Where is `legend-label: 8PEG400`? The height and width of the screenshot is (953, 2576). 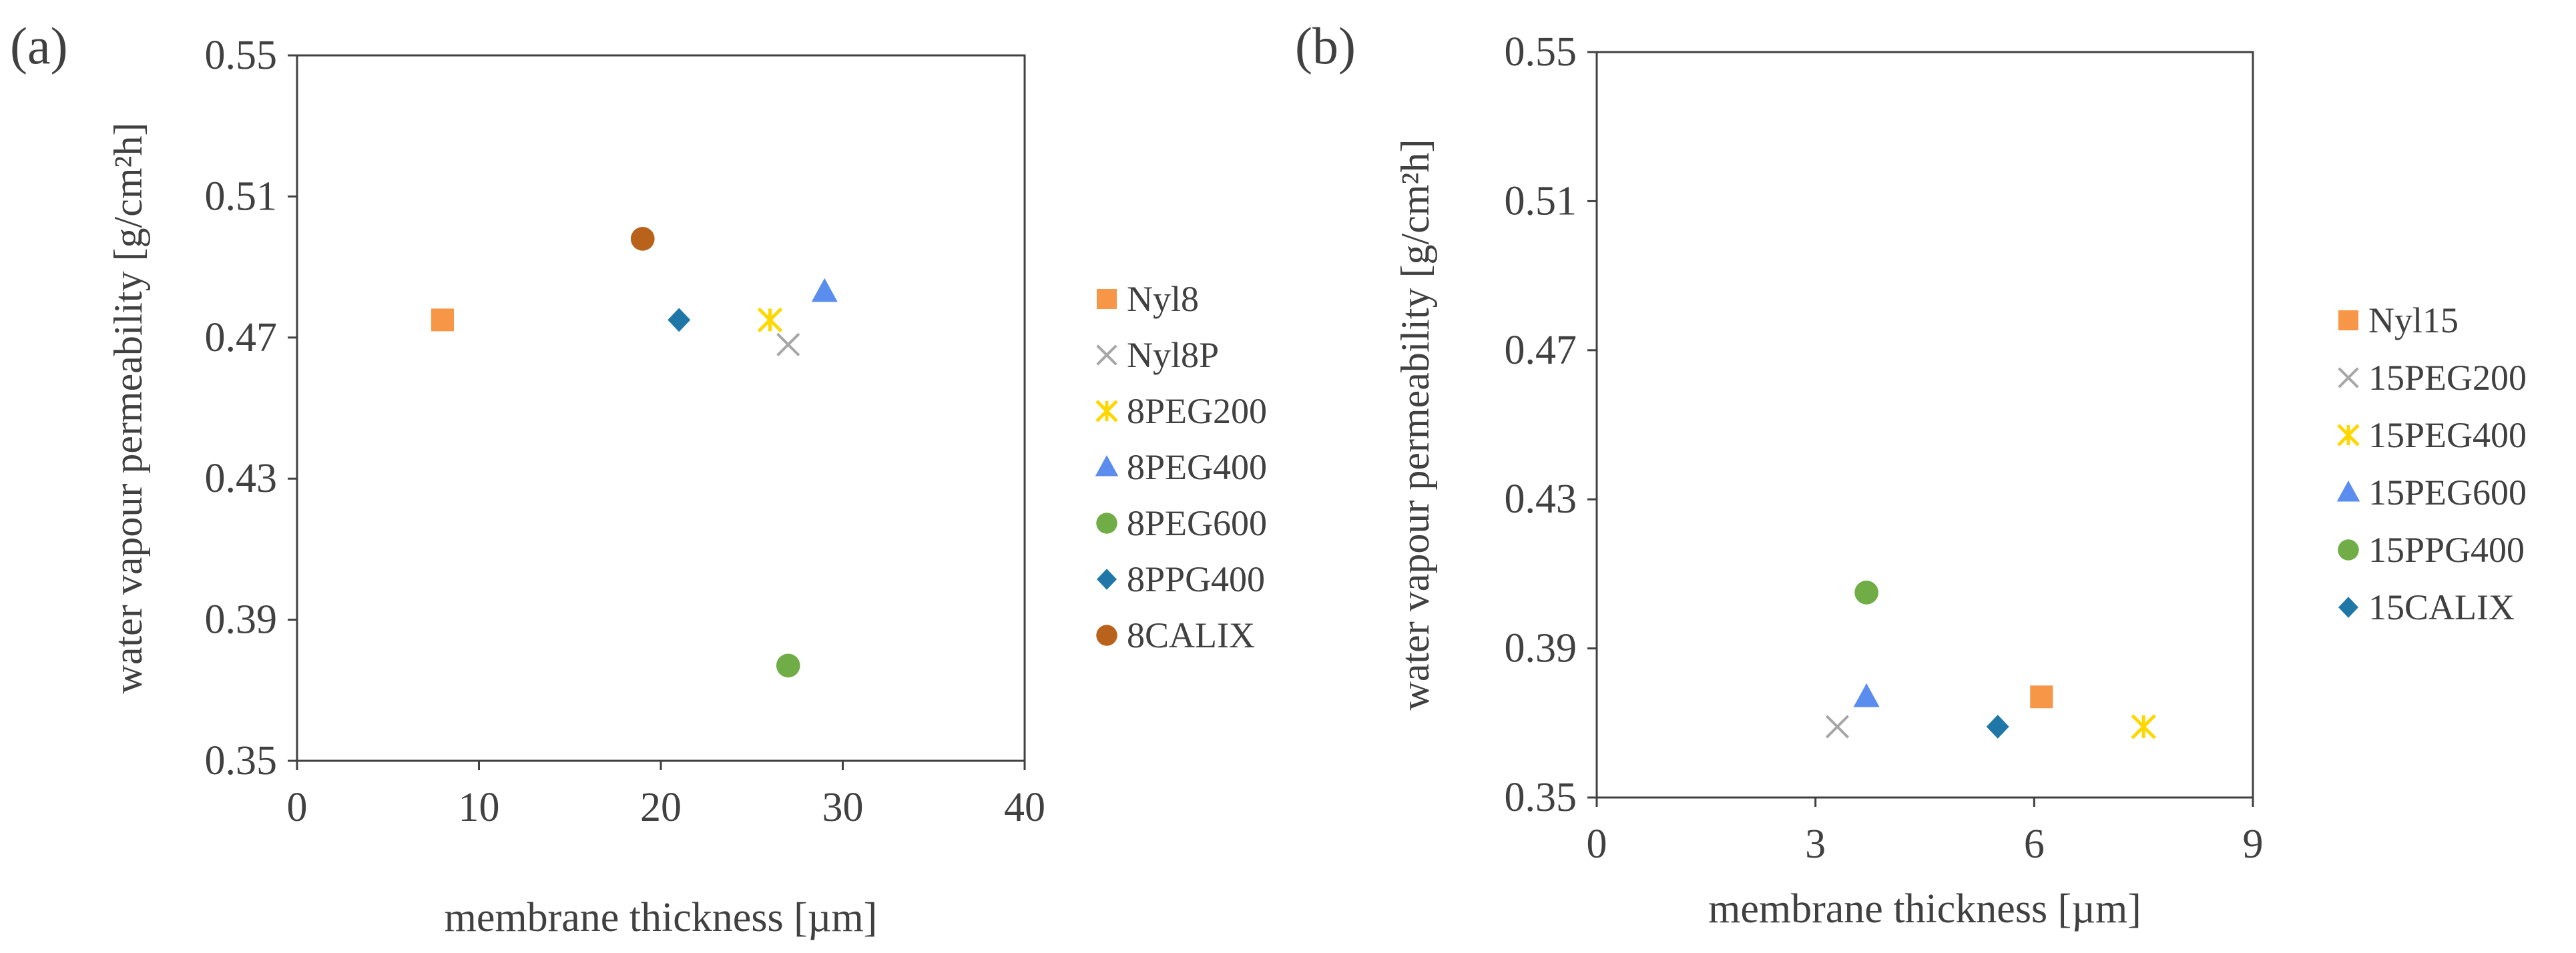
legend-label: 8PEG400 is located at coordinates (1197, 467).